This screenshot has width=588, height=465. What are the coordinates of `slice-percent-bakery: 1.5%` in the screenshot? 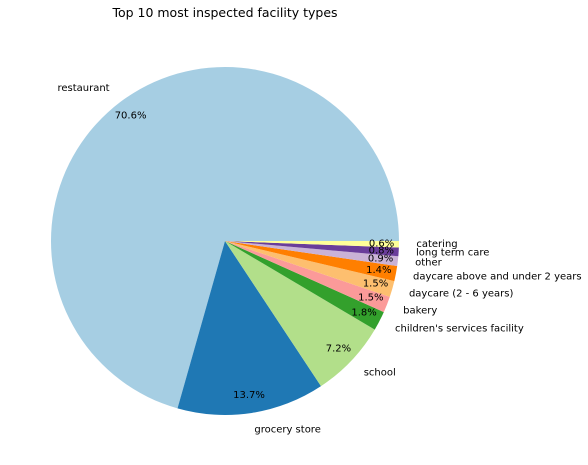 It's located at (370, 298).